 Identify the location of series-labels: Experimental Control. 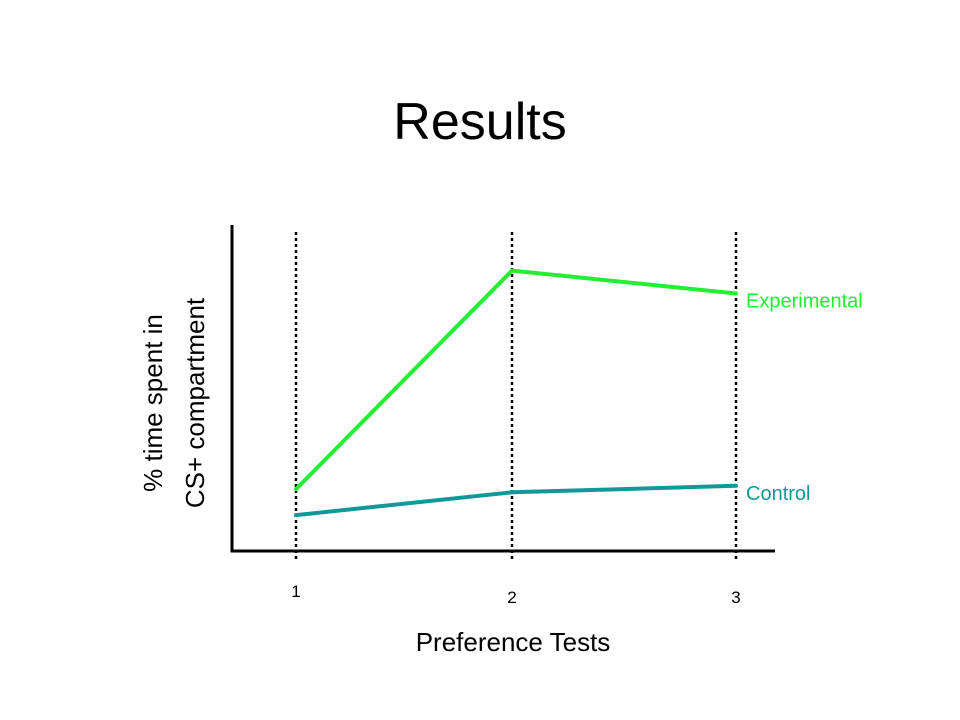
(804, 398).